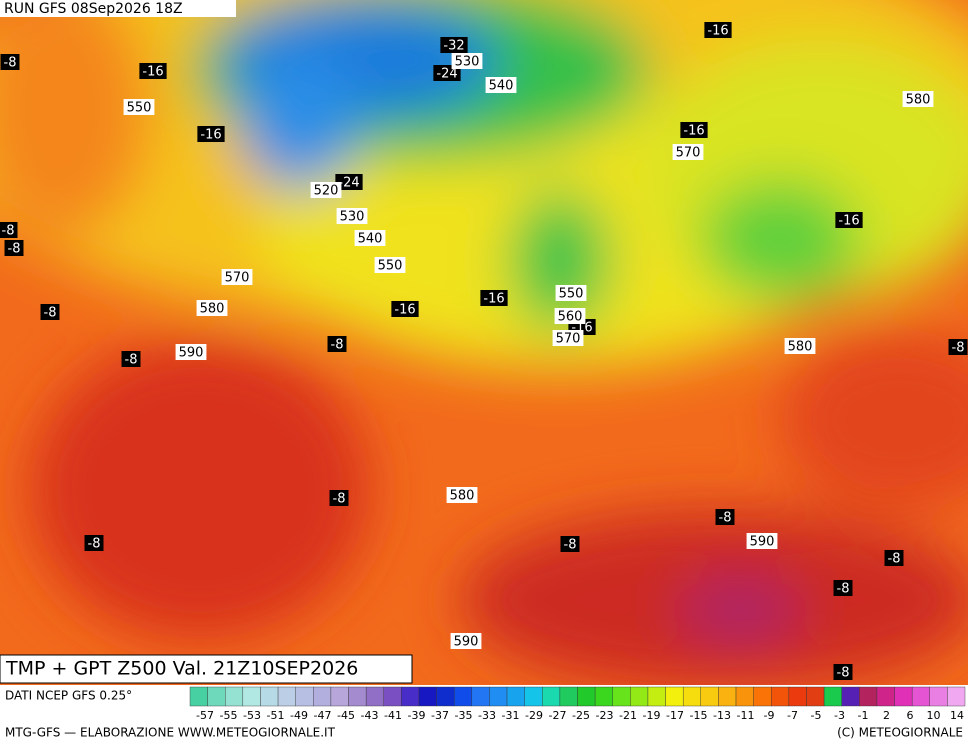 The image size is (968, 749). I want to click on scale-label: -7, so click(792, 715).